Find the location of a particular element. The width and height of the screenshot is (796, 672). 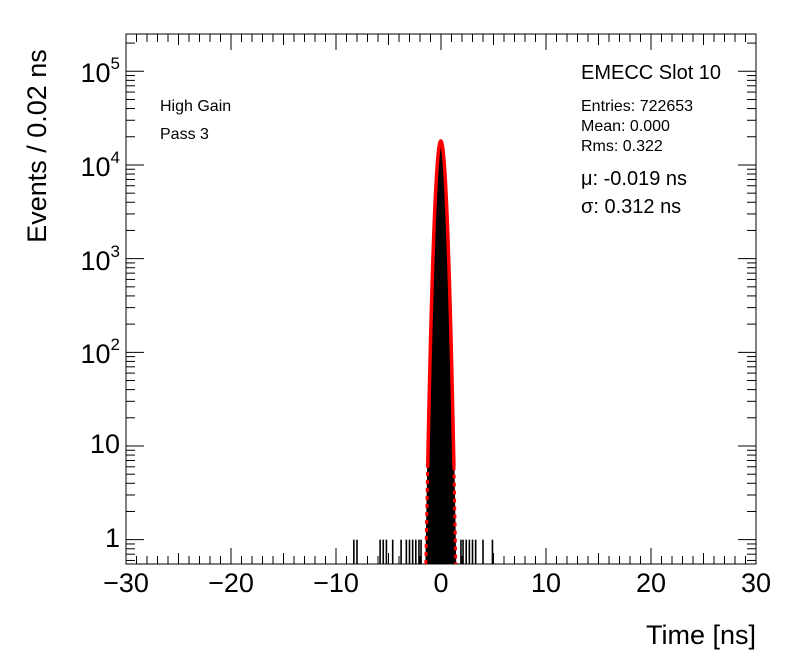

y-tick-exponent: 3 is located at coordinates (115, 251).